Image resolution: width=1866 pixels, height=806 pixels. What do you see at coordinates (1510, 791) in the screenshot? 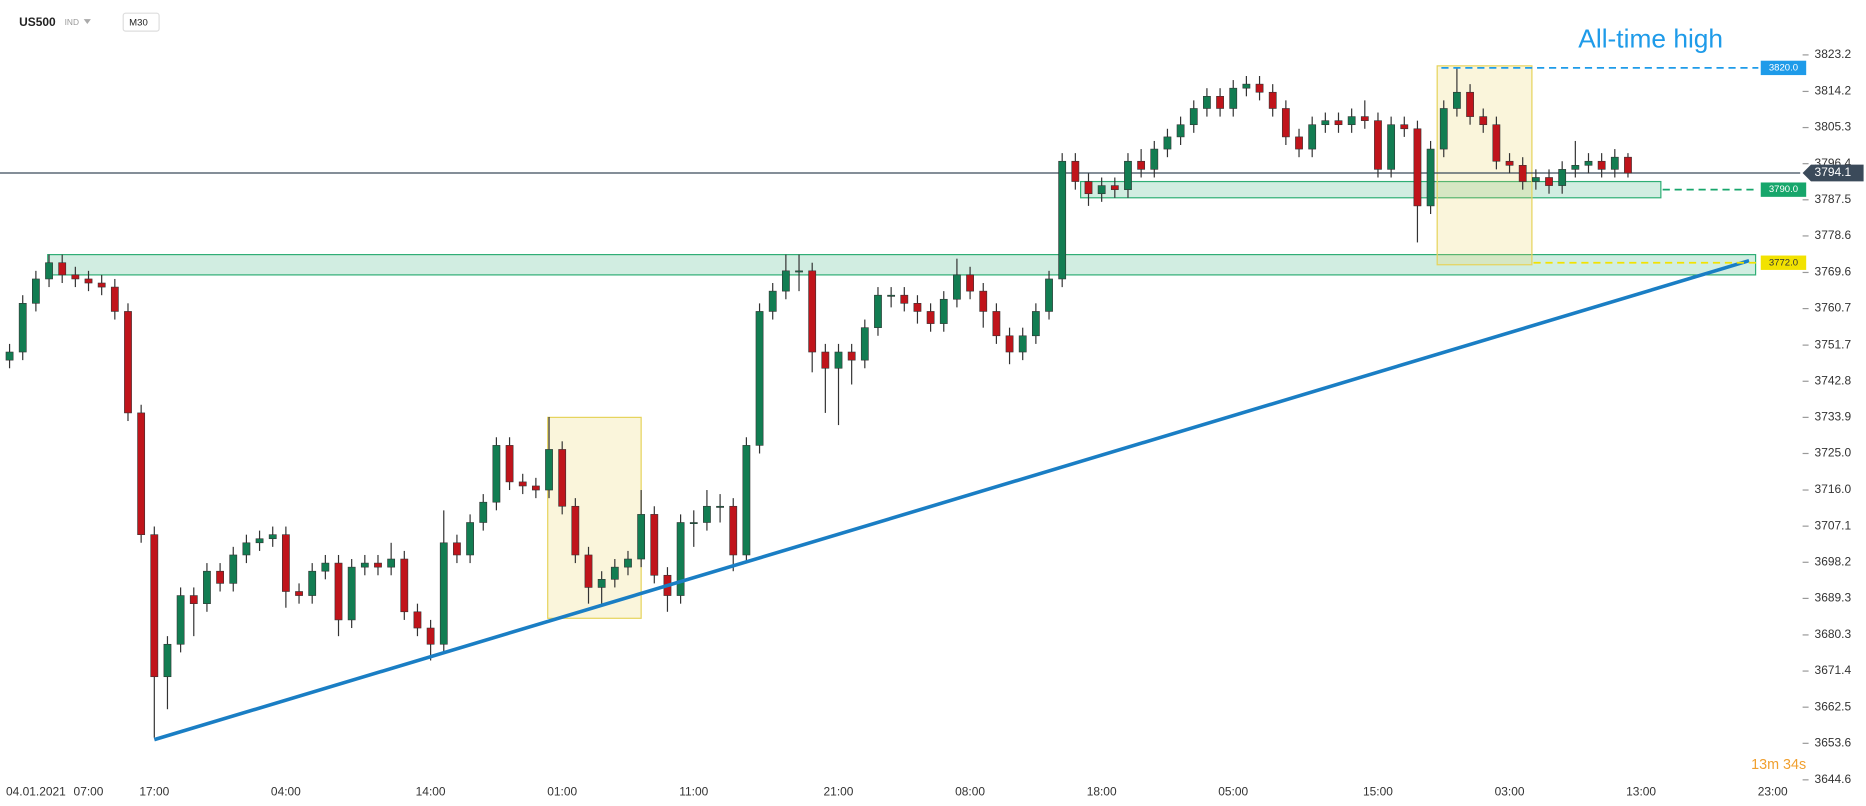
I see `x-tick-label: 03:00` at bounding box center [1510, 791].